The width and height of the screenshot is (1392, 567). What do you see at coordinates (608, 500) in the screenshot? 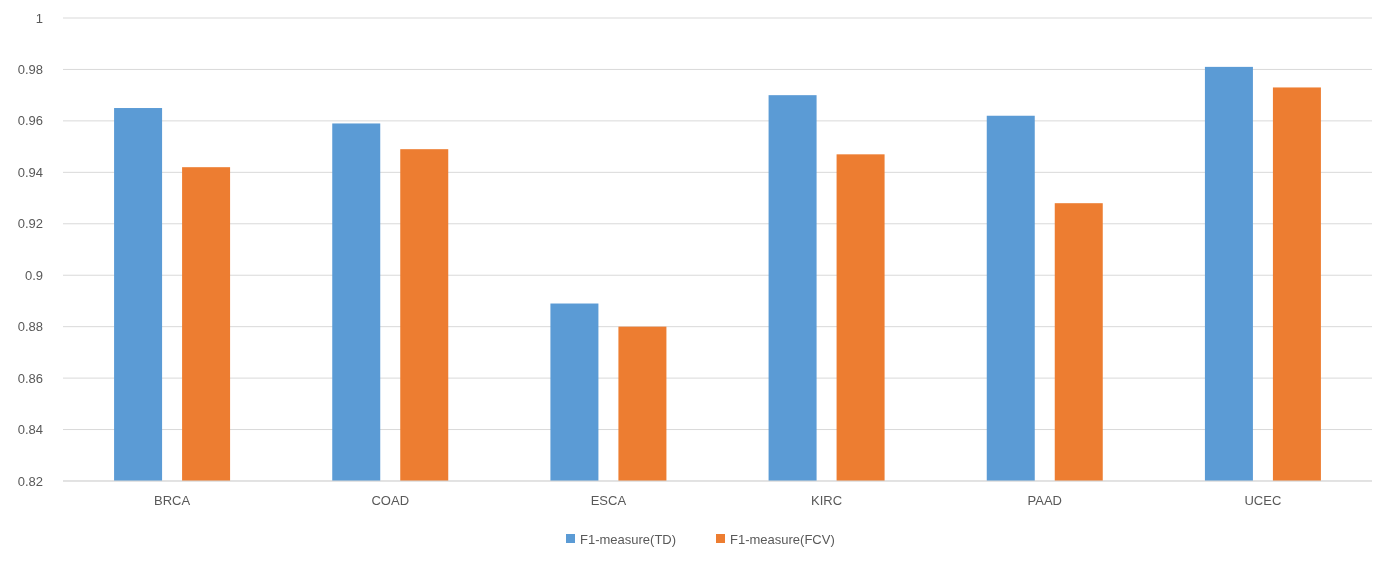
I see `x-tick-label: ESCA` at bounding box center [608, 500].